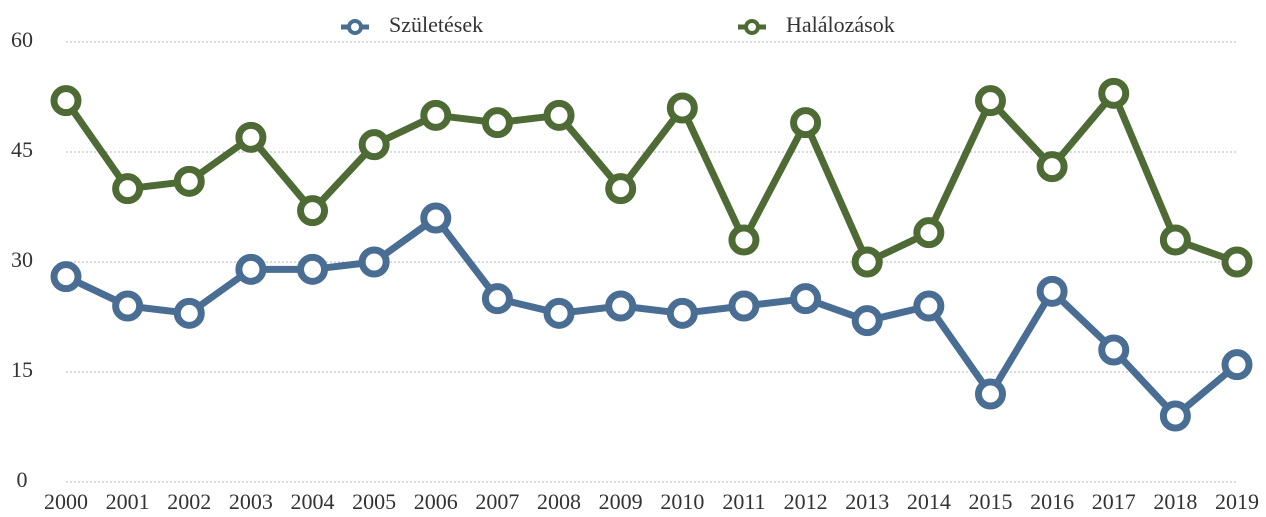  I want to click on x-tick-label: 2007, so click(497, 501).